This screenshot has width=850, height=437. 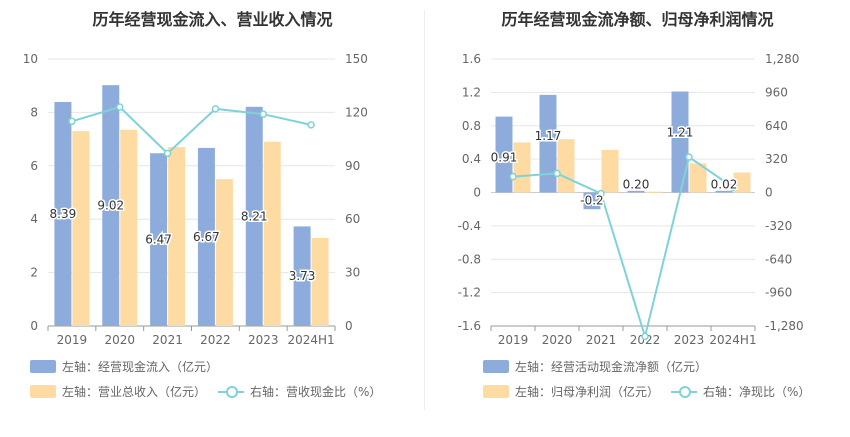 What do you see at coordinates (30, 59) in the screenshot?
I see `y-left-tick-label: 10` at bounding box center [30, 59].